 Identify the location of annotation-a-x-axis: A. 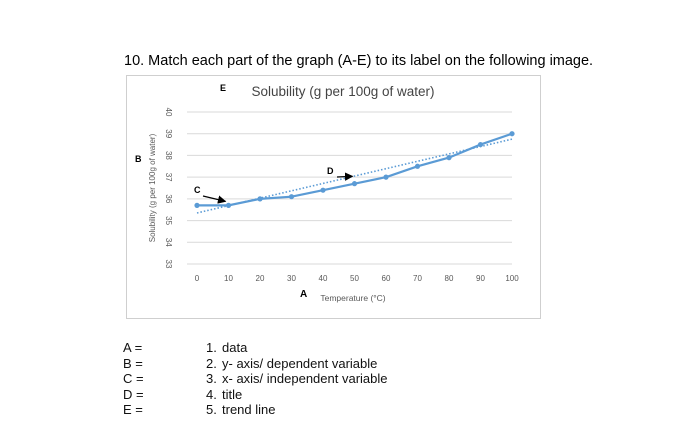
(303, 294).